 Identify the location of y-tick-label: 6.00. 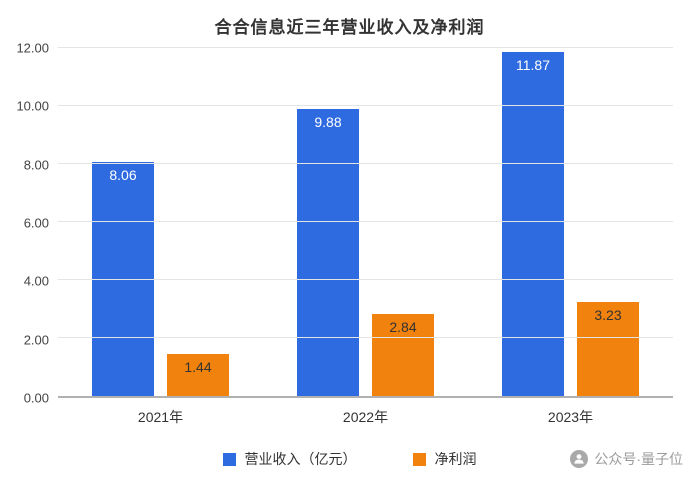
(36, 223).